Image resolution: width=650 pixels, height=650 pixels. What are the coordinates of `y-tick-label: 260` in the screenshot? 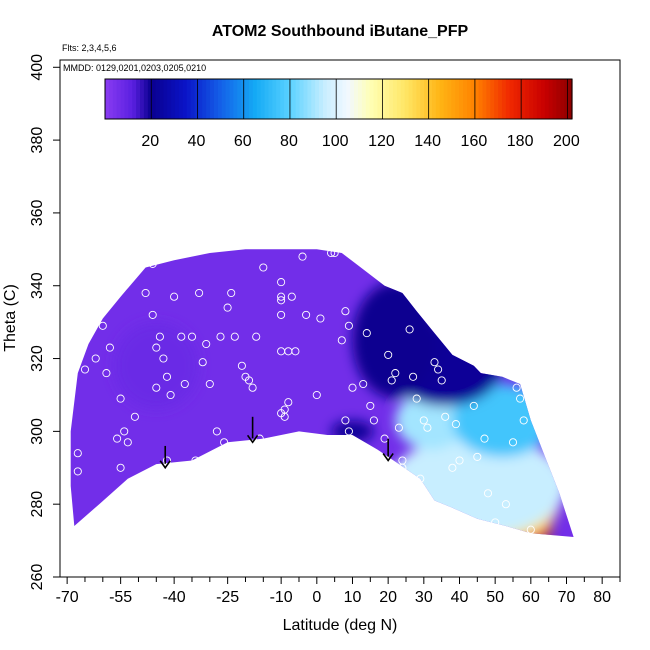 It's located at (37, 577).